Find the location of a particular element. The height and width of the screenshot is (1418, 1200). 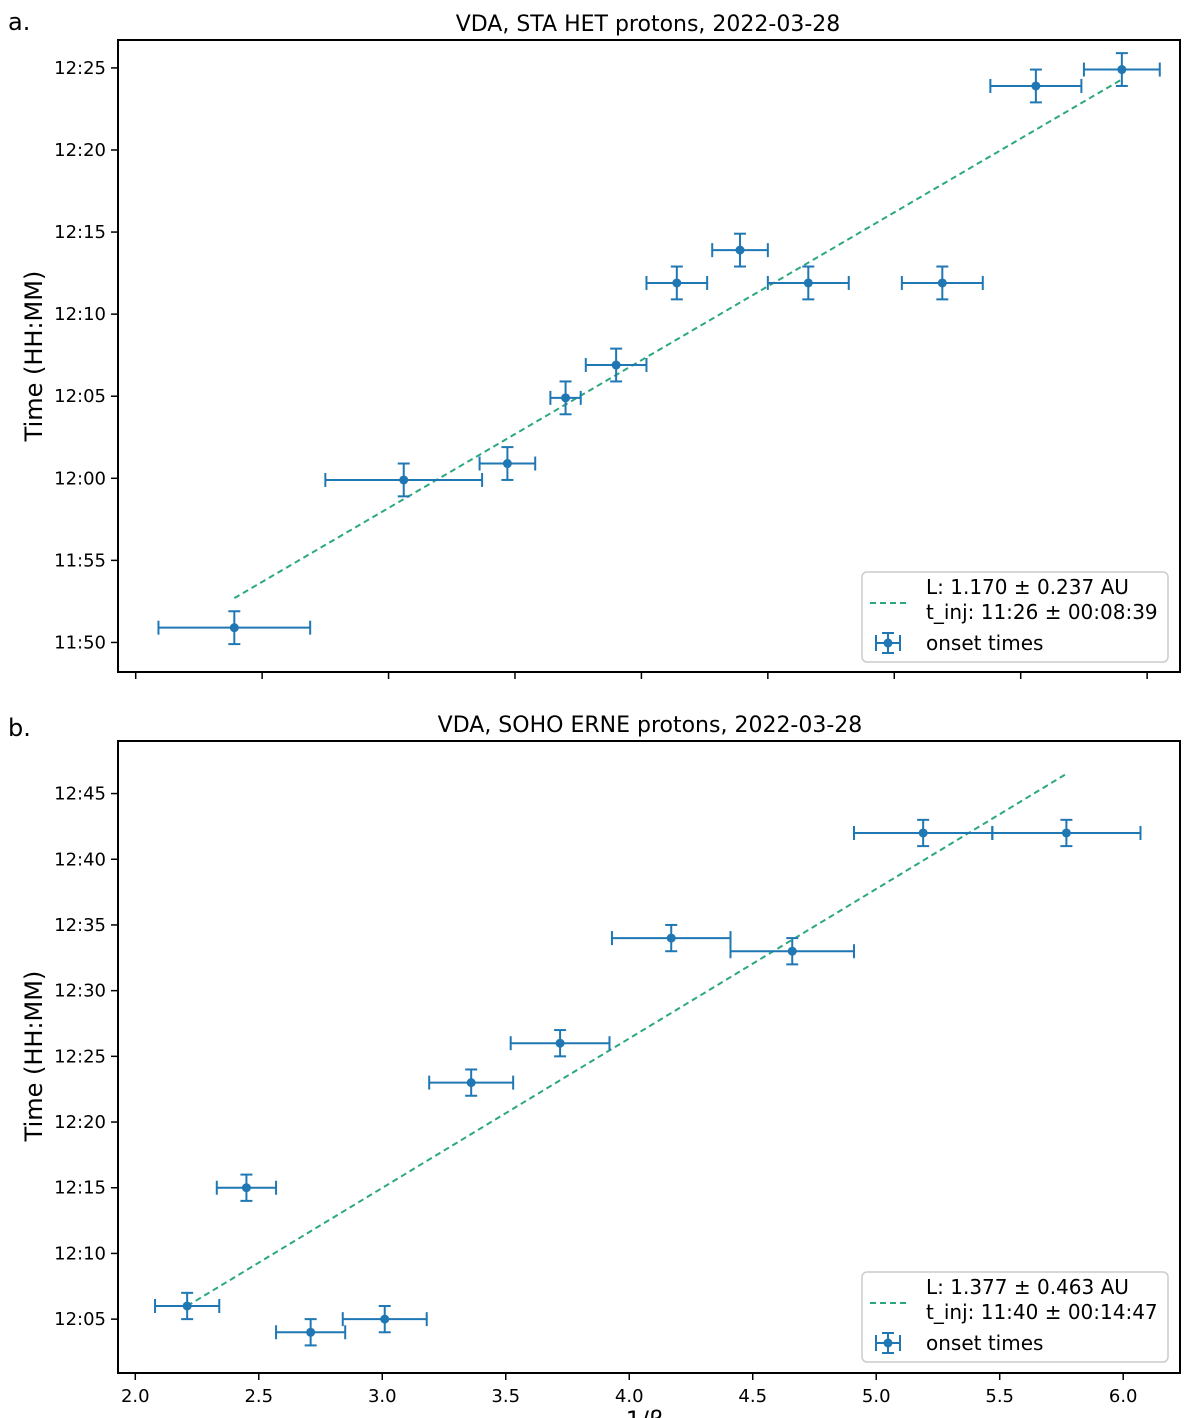

x-tick-label: 2.5 is located at coordinates (258, 1396).